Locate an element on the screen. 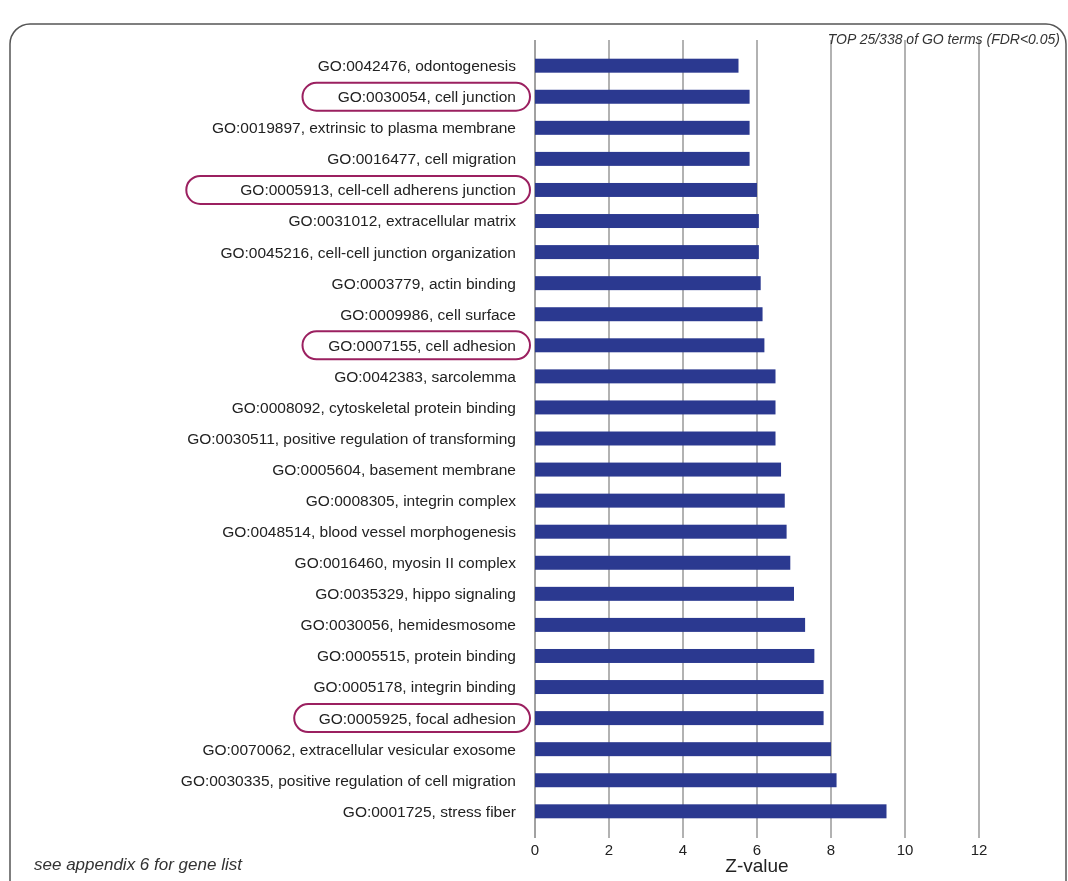 This screenshot has height=881, width=1068. y-tick-label: GO:0070062, extracellular vesicular exosome is located at coordinates (359, 749).